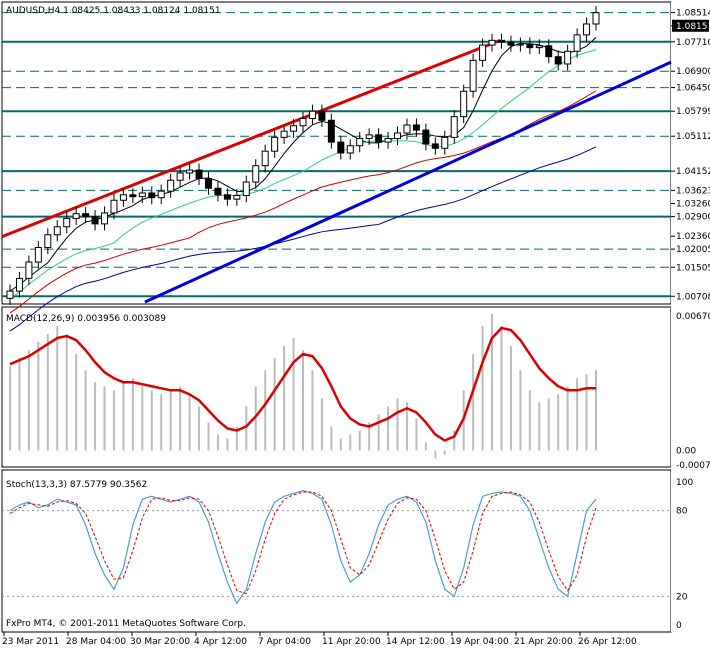  Describe the element at coordinates (284, 642) in the screenshot. I see `time-tick-label: 7 Apr 04:00` at that location.